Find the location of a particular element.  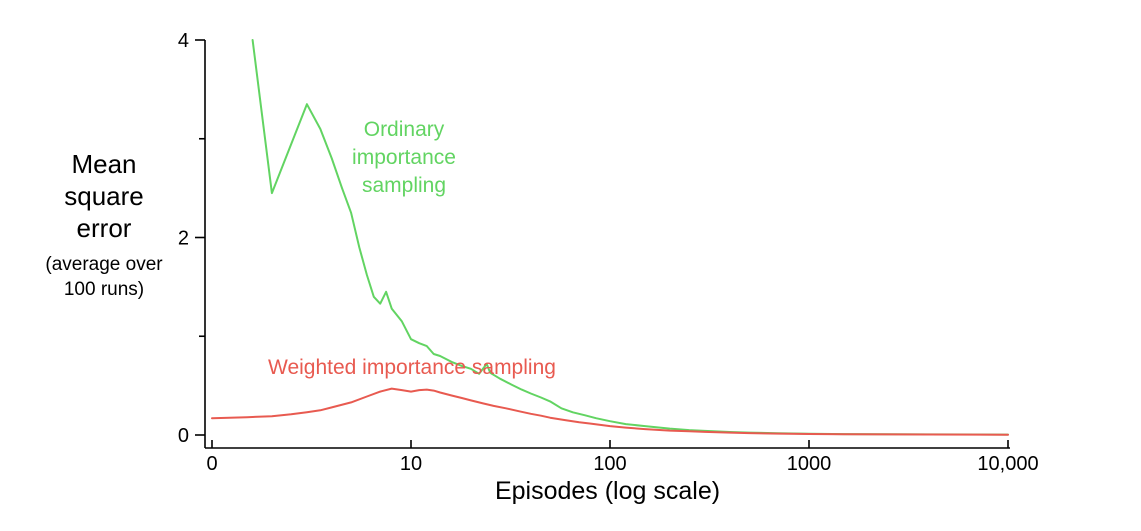

y-axis-subtitle-line: 100 runs) is located at coordinates (104, 289).